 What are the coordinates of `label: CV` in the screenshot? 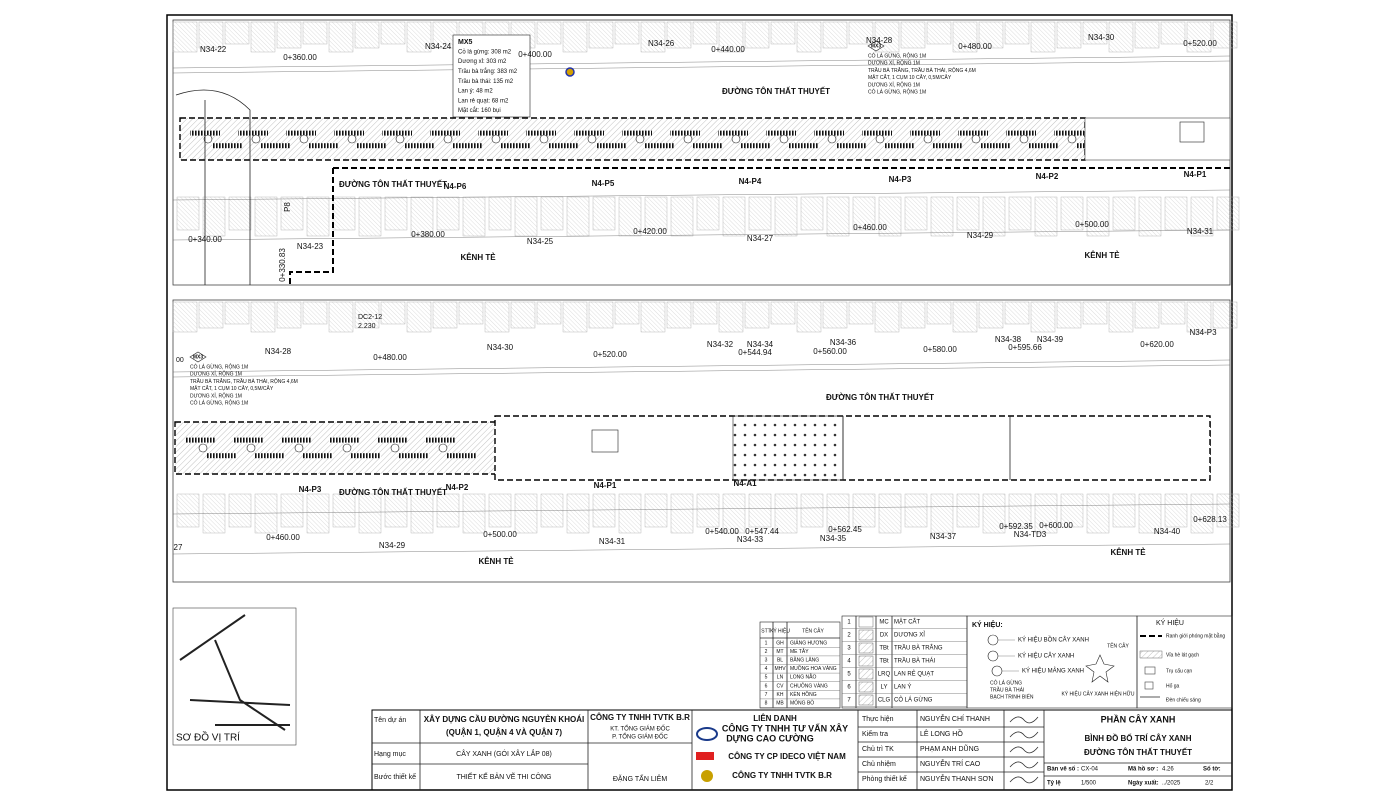 It's located at (781, 686).